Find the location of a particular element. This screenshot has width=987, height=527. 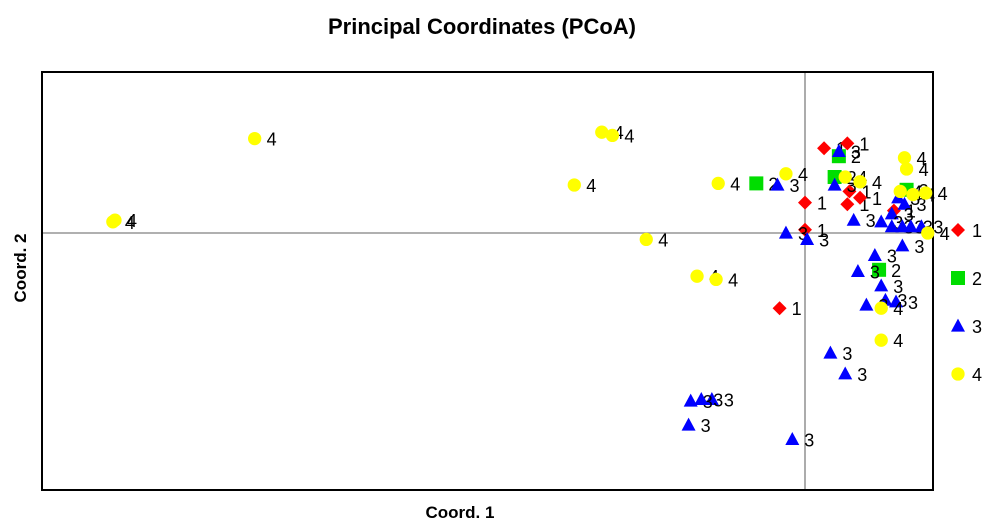

chart-title: Principal Coordinates (PCoA) is located at coordinates (482, 26).